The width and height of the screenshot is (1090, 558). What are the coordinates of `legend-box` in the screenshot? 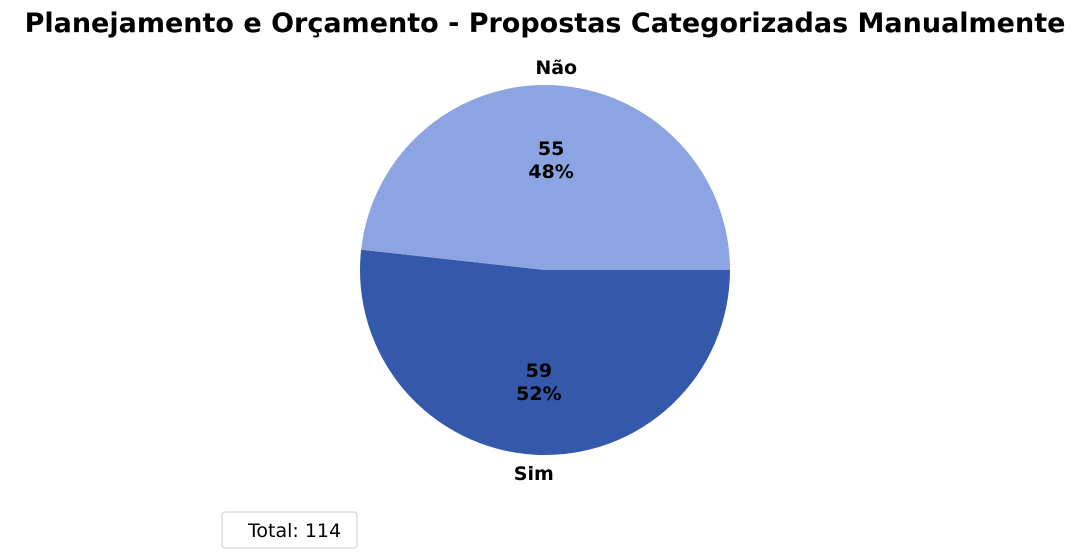 It's located at (289, 530).